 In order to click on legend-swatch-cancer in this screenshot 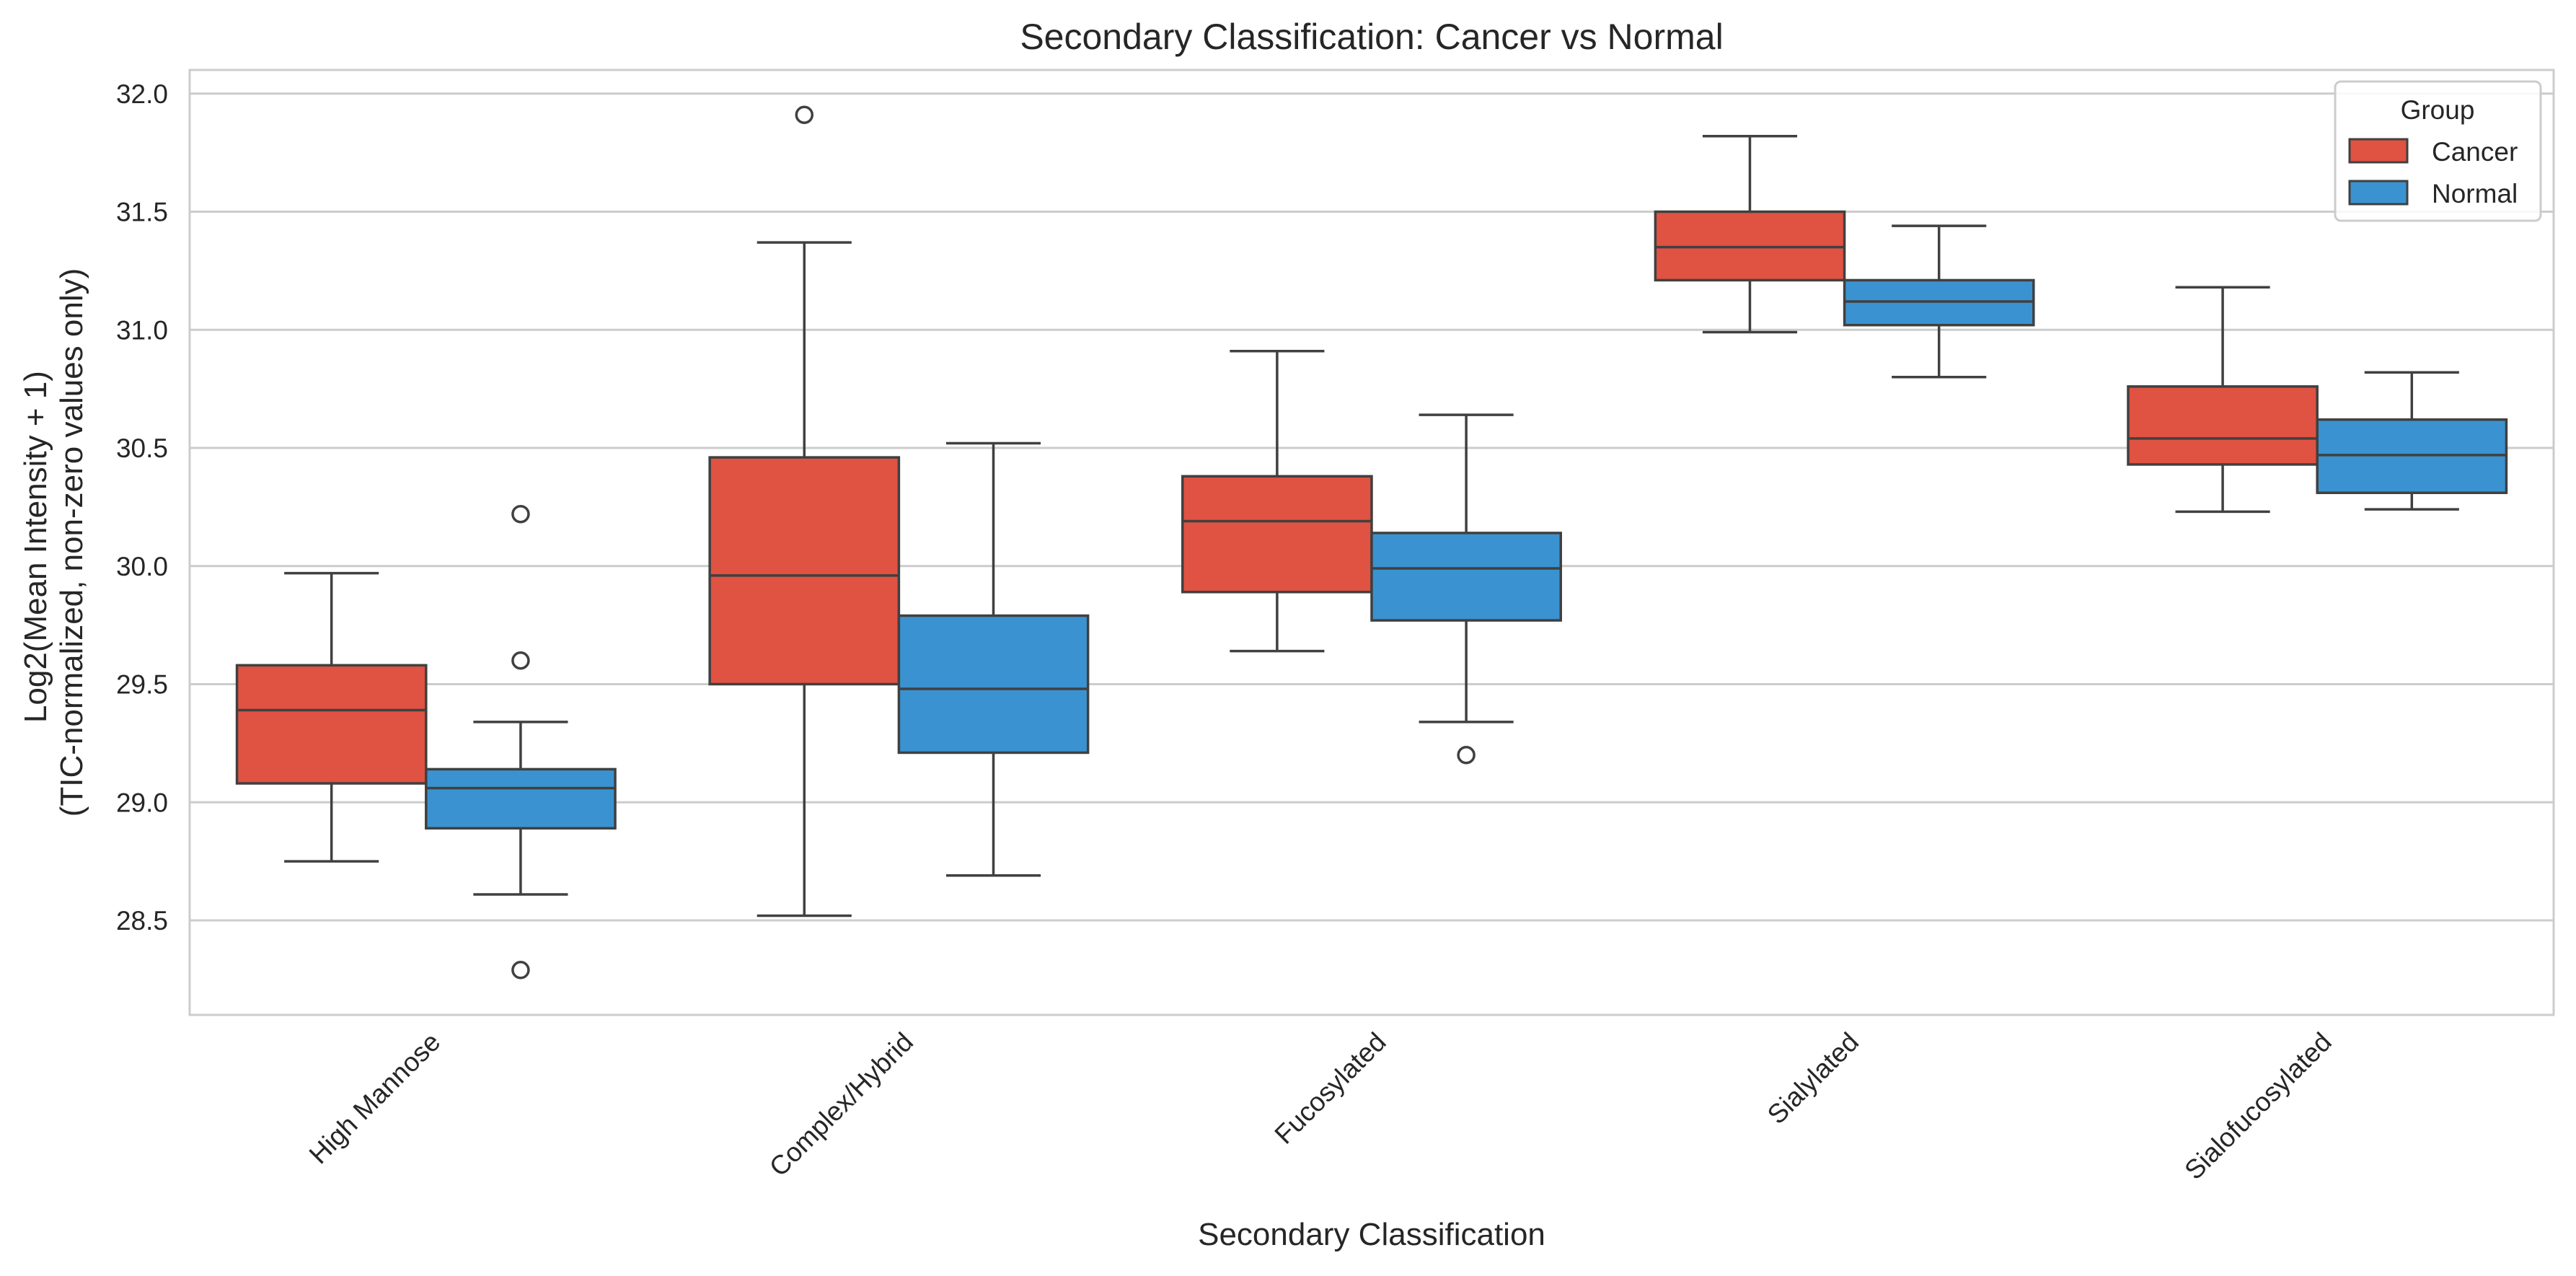, I will do `click(2378, 151)`.